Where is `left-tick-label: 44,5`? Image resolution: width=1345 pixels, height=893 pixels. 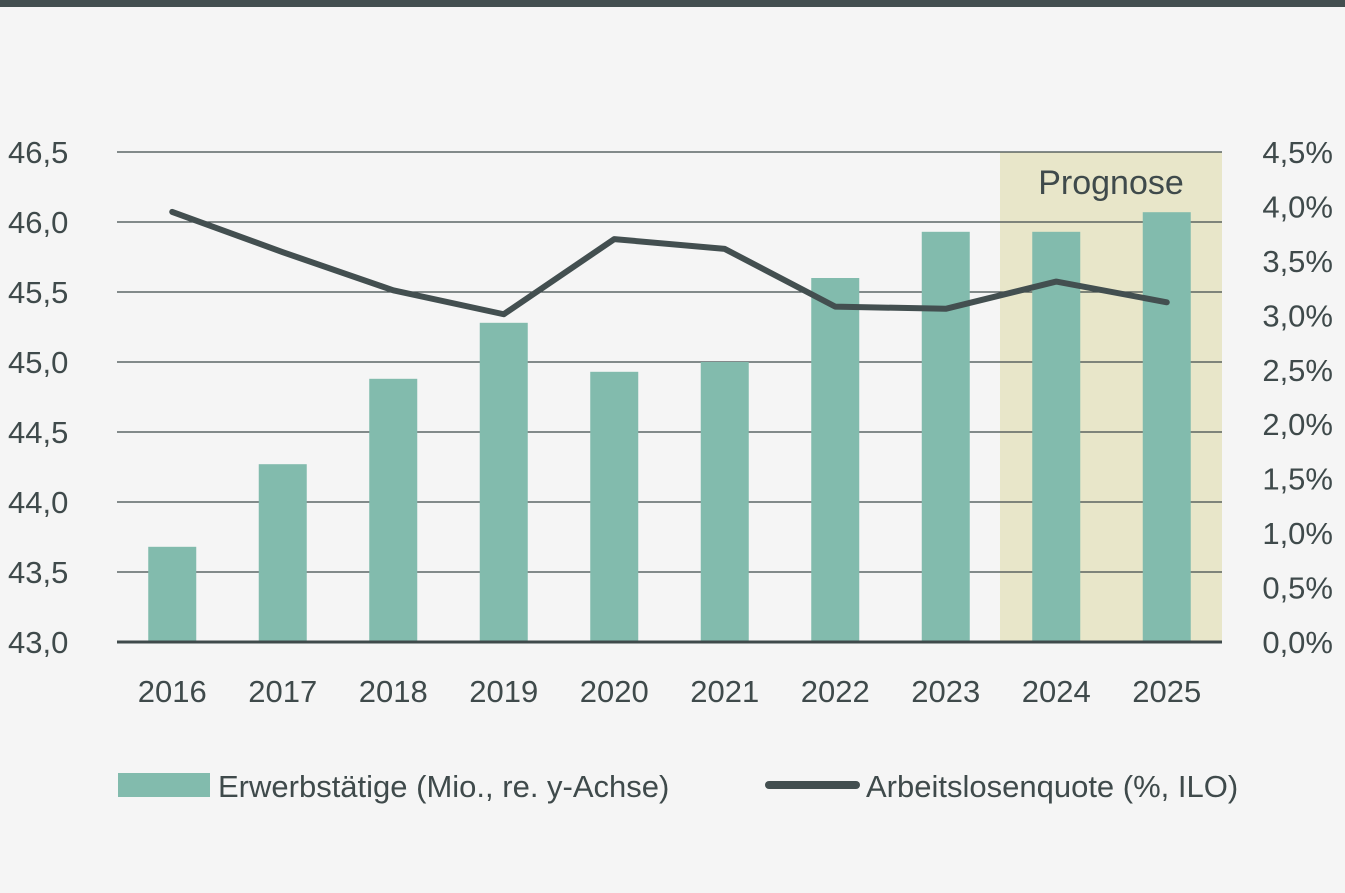
left-tick-label: 44,5 is located at coordinates (38, 432).